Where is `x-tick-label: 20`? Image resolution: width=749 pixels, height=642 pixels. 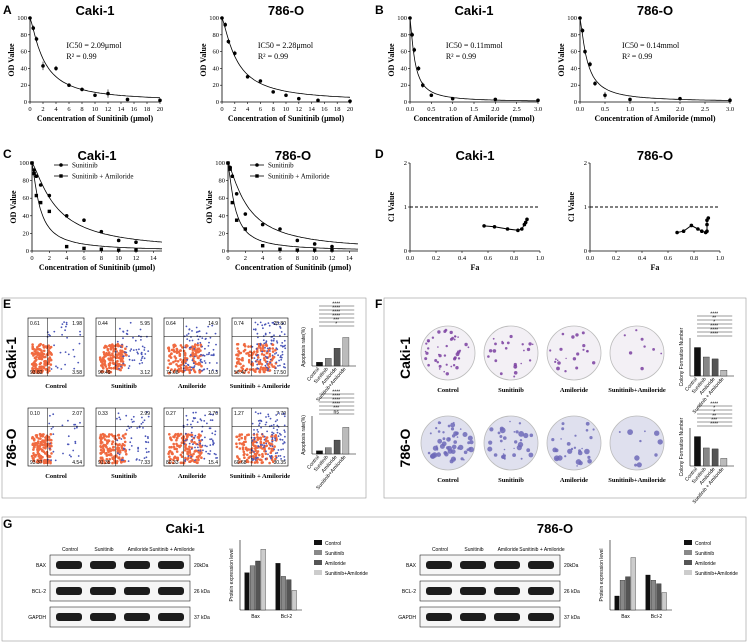
x-tick-label: 20 is located at coordinates (160, 109).